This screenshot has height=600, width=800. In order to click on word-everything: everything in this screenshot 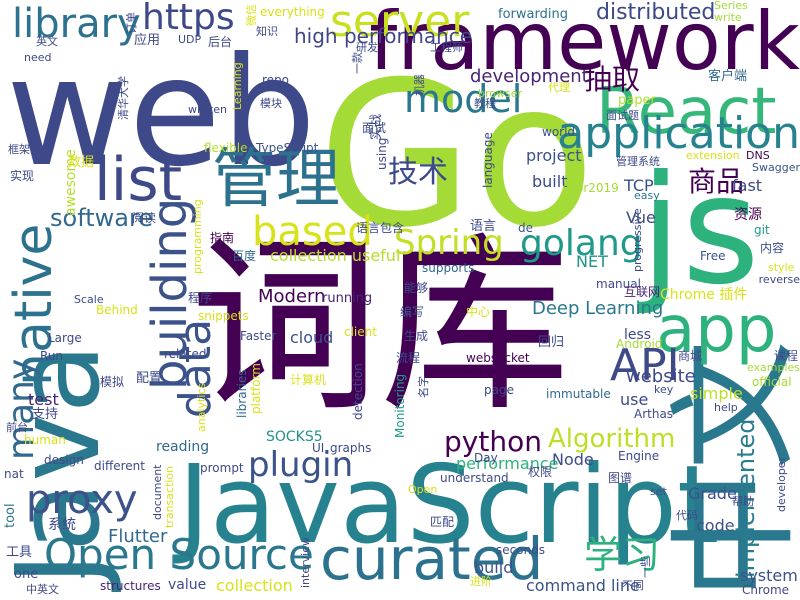, I will do `click(292, 12)`.